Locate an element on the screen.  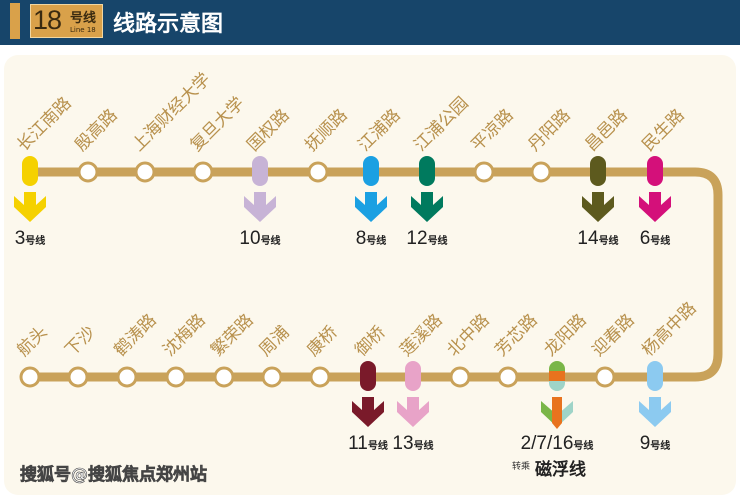
page-title: 线路示意图 is located at coordinates (168, 24).